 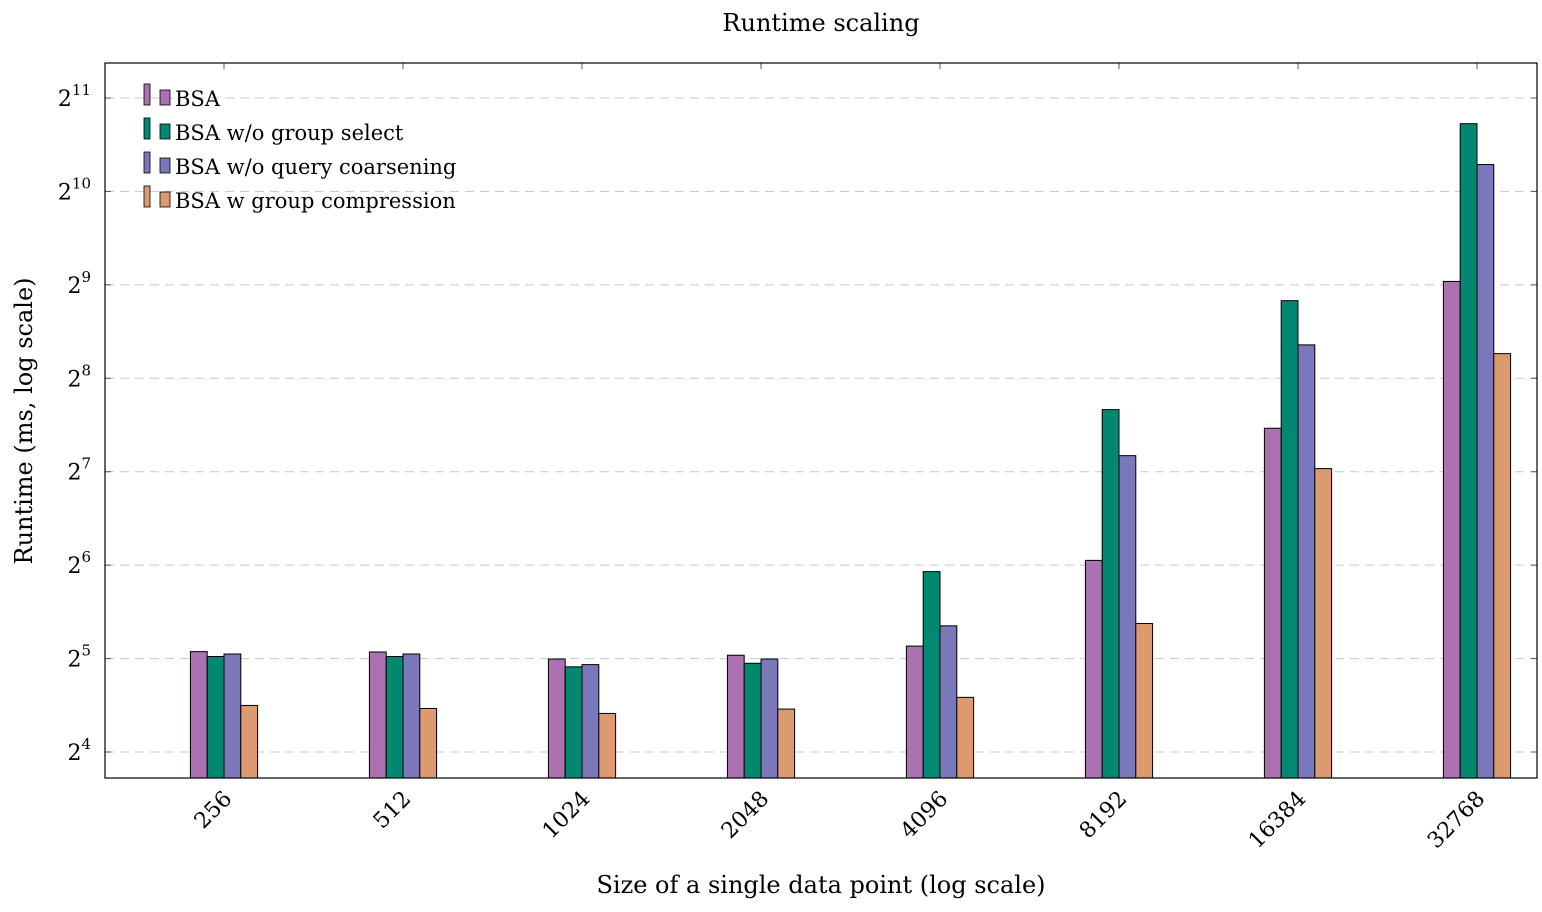 I want to click on x-tick-label: 256, so click(x=213, y=810).